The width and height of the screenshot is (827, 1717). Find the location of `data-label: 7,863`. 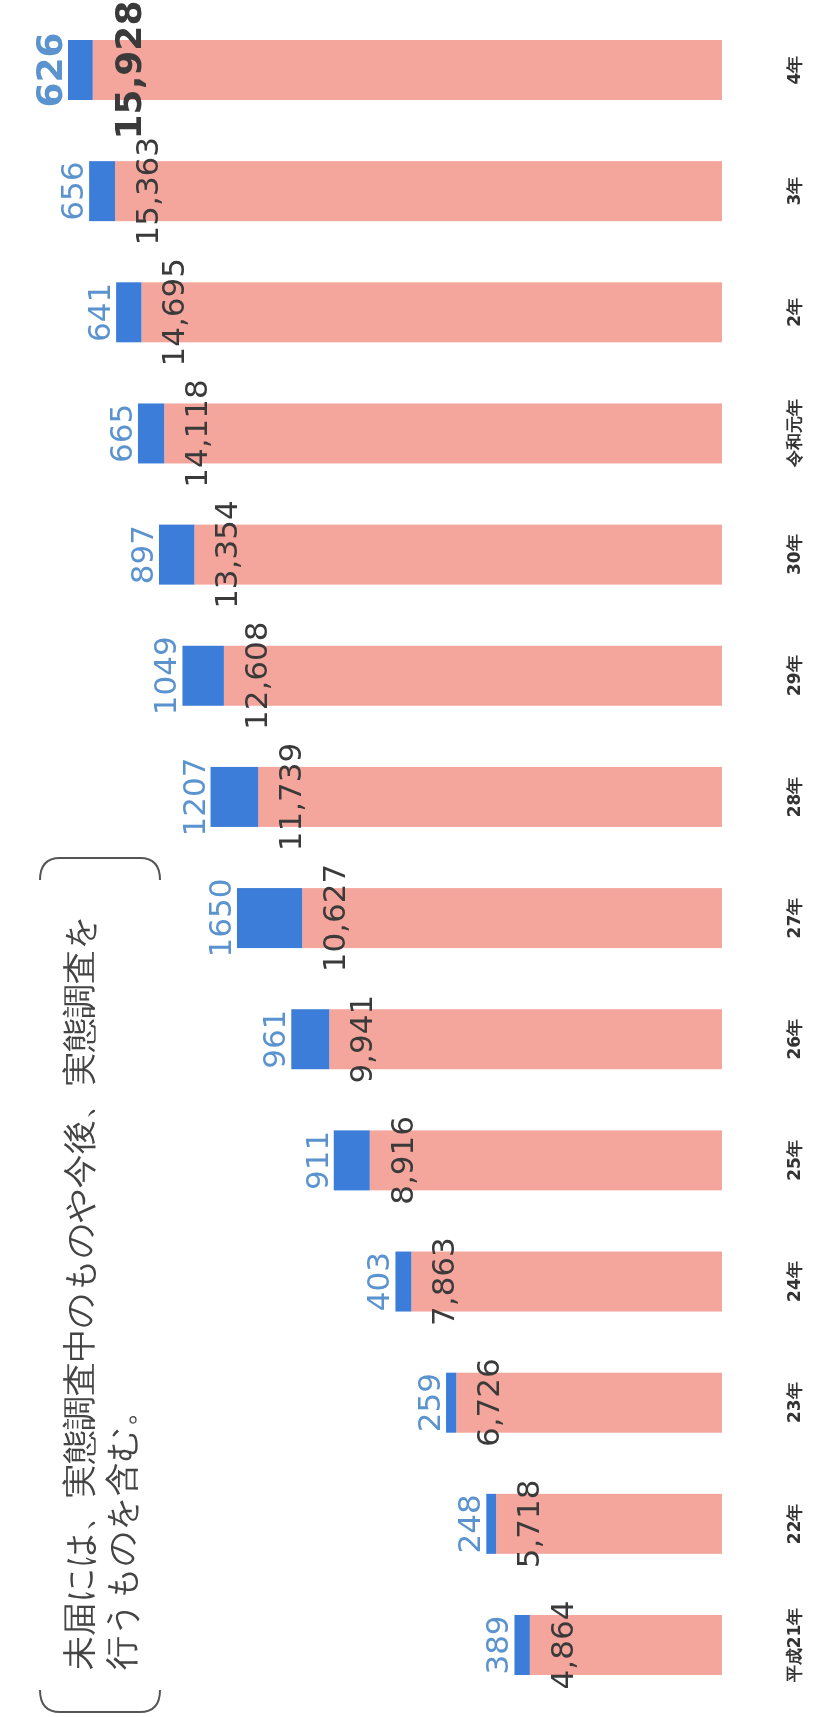

data-label: 7,863 is located at coordinates (443, 1281).